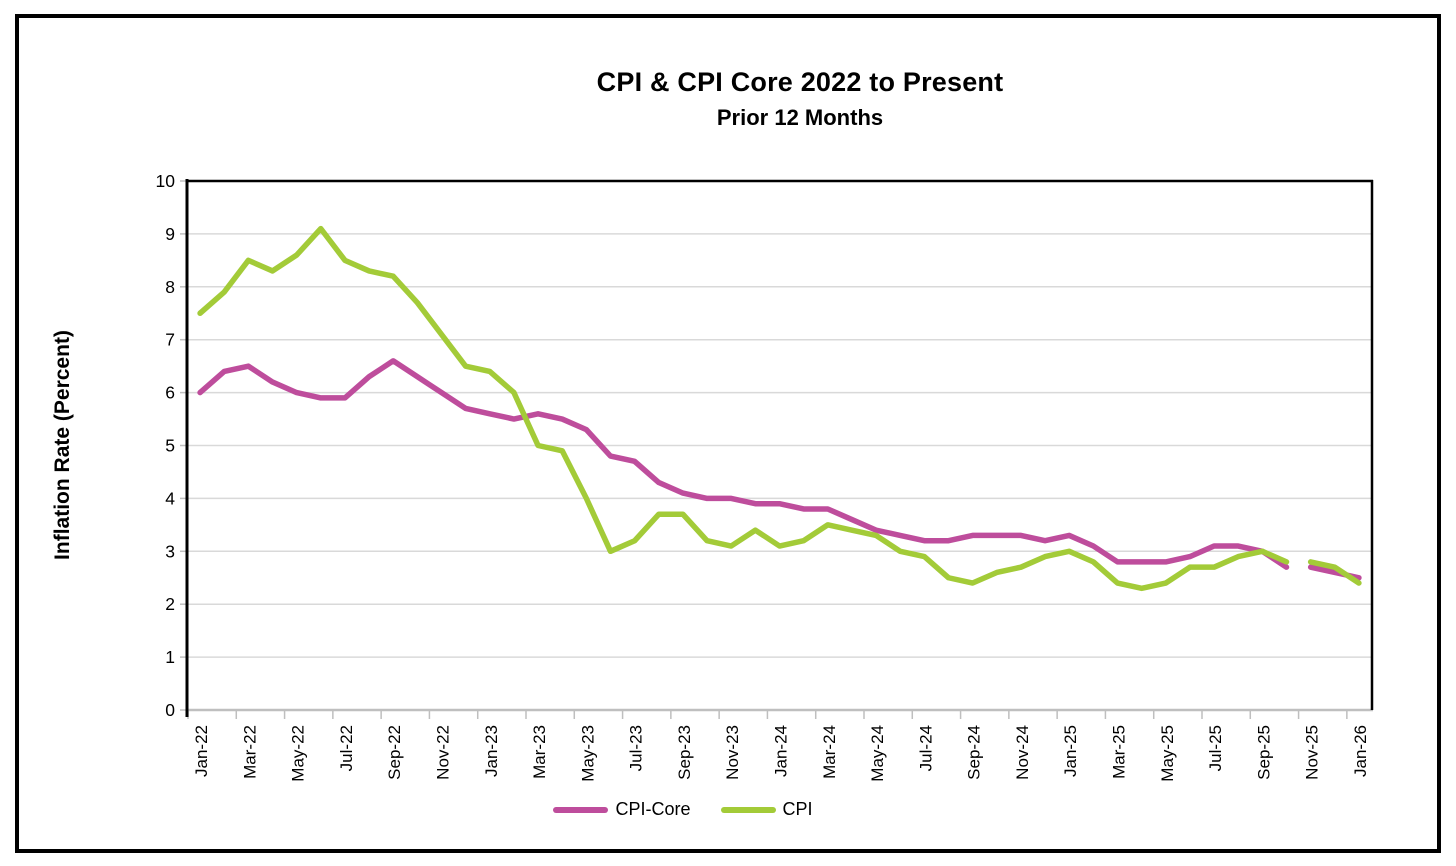 Image resolution: width=1456 pixels, height=866 pixels. What do you see at coordinates (170, 287) in the screenshot?
I see `y-tick-label: 8` at bounding box center [170, 287].